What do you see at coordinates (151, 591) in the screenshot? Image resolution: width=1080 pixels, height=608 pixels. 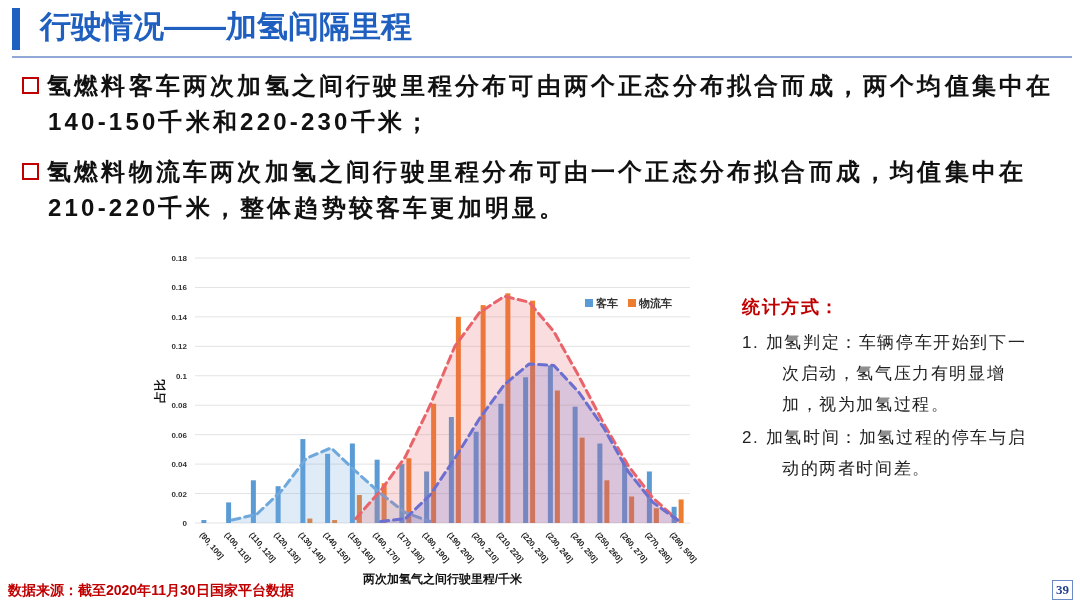 I see `source-note: 数据来源：截至2020年11月30日国家平台数据` at bounding box center [151, 591].